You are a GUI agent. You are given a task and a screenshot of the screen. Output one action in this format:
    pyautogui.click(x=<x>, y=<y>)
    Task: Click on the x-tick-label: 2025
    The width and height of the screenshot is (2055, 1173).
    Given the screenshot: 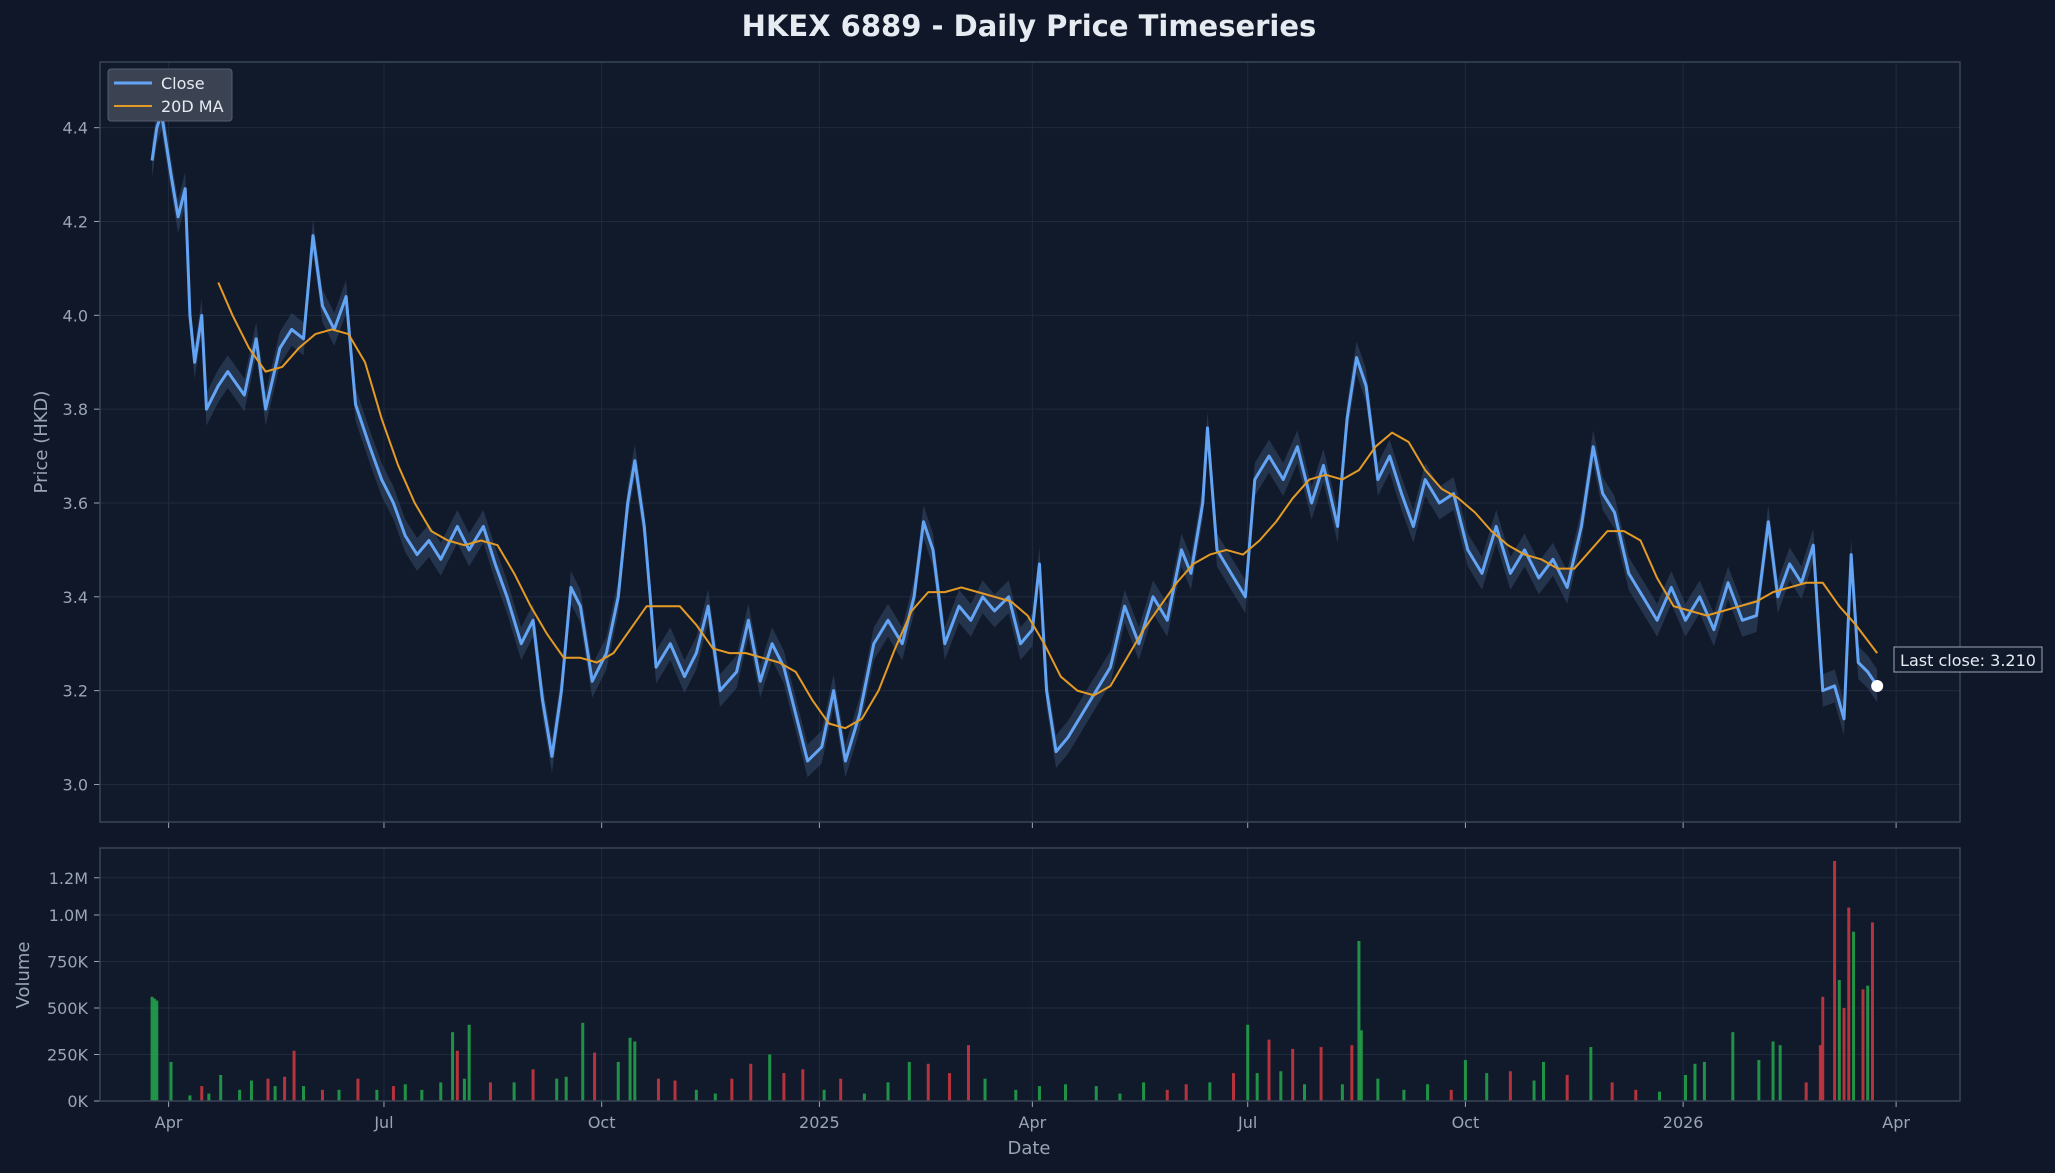 What is the action you would take?
    pyautogui.click(x=819, y=1122)
    